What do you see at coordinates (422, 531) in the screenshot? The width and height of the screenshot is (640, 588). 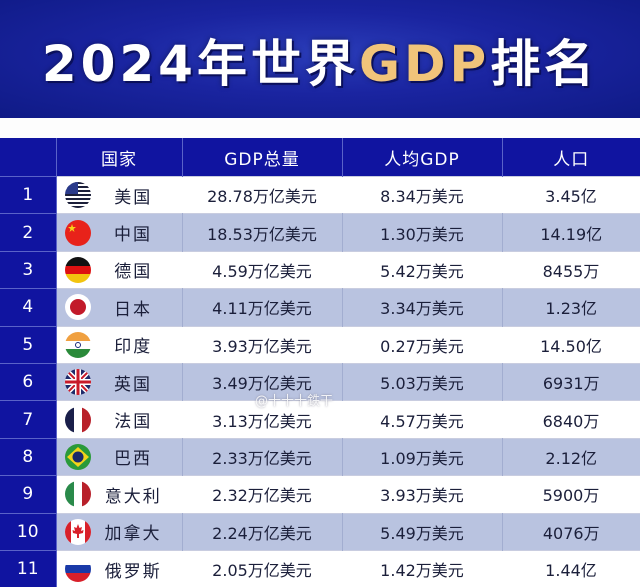 I see `gdp-per-capita-cell: 5.49万美元` at bounding box center [422, 531].